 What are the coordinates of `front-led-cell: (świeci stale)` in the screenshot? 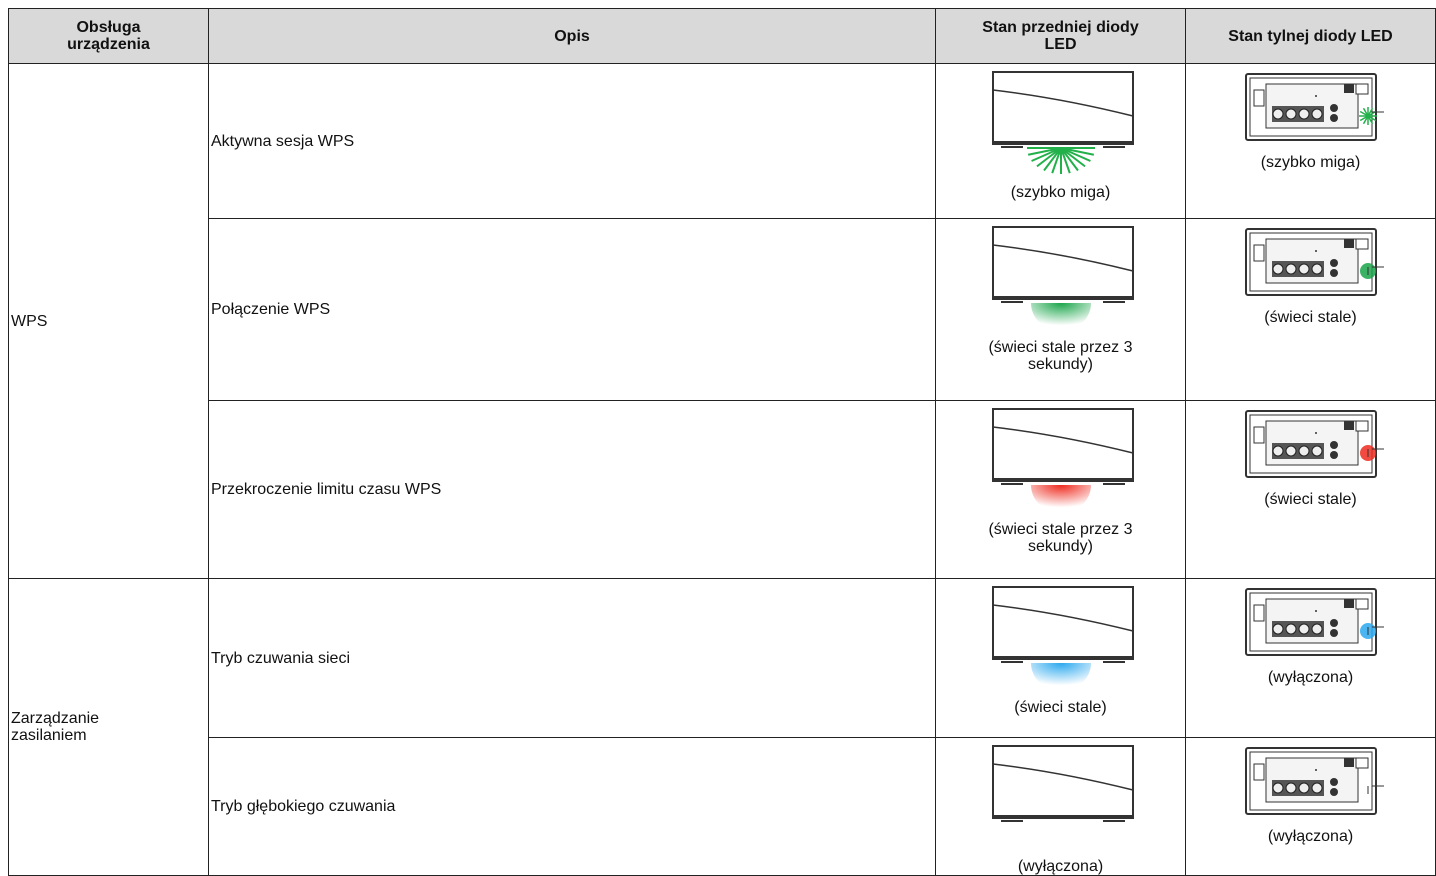 It's located at (1060, 658).